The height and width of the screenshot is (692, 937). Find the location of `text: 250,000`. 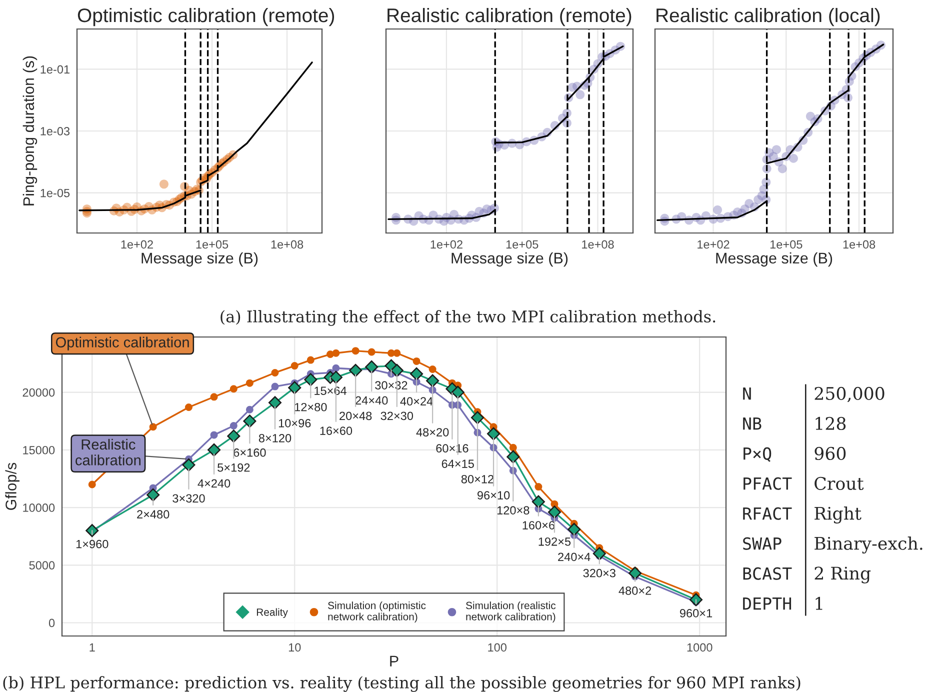

text: 250,000 is located at coordinates (849, 394).